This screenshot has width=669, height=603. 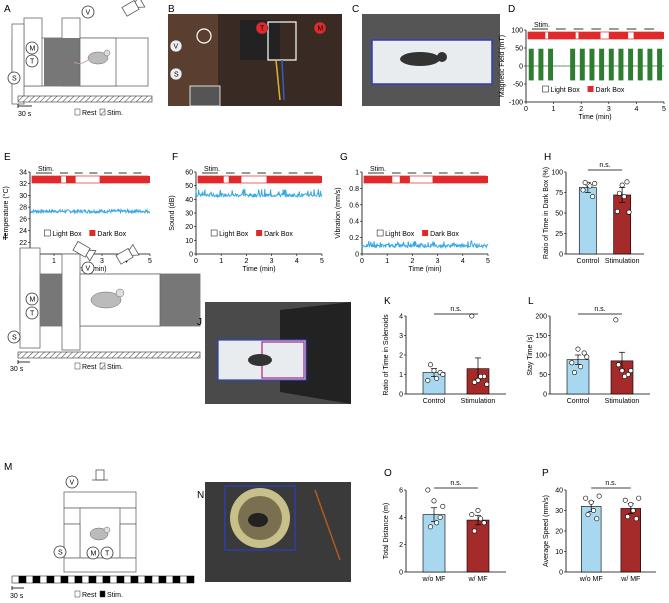 I want to click on y-tick-label: 32, so click(x=23, y=184).